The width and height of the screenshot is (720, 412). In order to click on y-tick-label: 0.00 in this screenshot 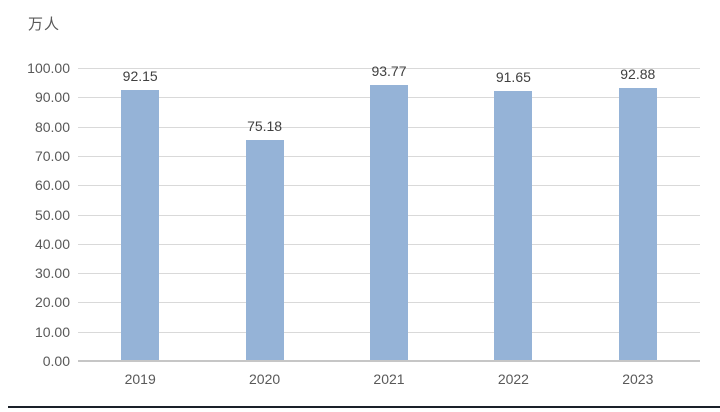, I will do `click(56, 361)`.